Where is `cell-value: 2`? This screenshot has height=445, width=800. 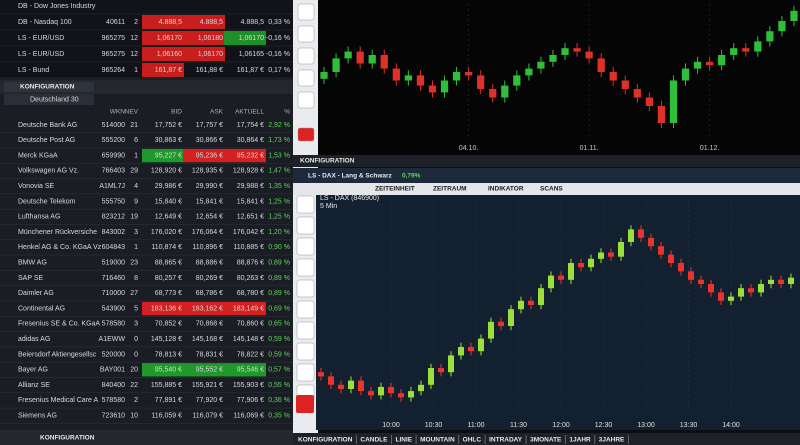 cell-value: 2 is located at coordinates (136, 400).